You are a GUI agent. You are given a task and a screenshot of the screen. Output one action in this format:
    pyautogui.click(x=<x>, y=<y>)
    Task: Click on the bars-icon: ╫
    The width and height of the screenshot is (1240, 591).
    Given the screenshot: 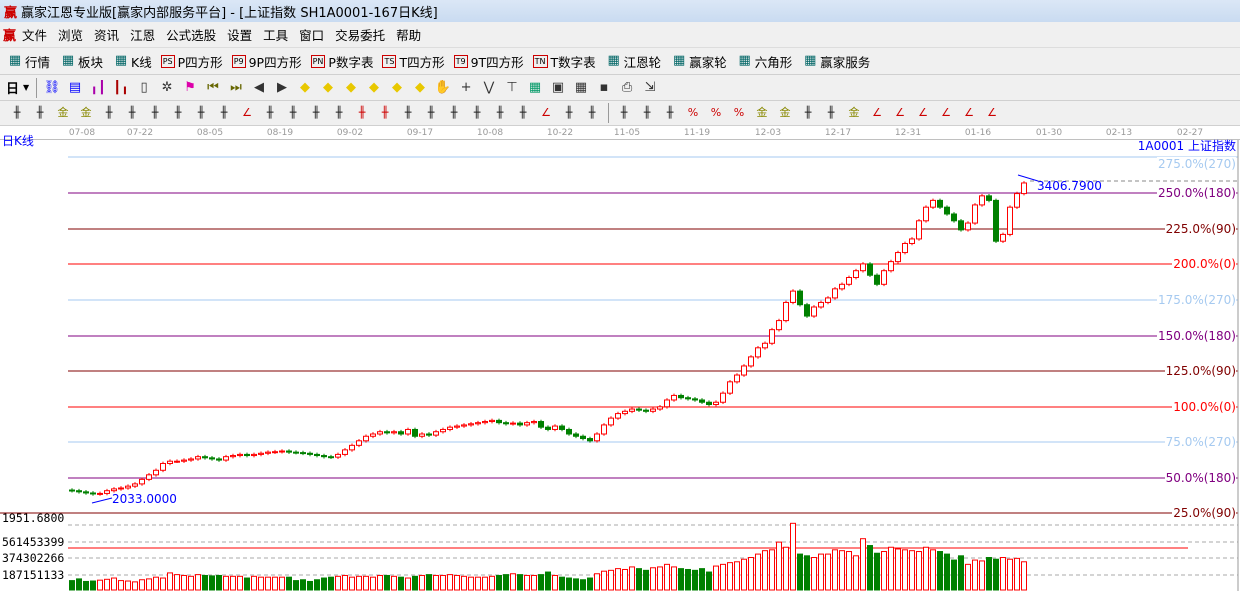 What is the action you would take?
    pyautogui.click(x=670, y=112)
    